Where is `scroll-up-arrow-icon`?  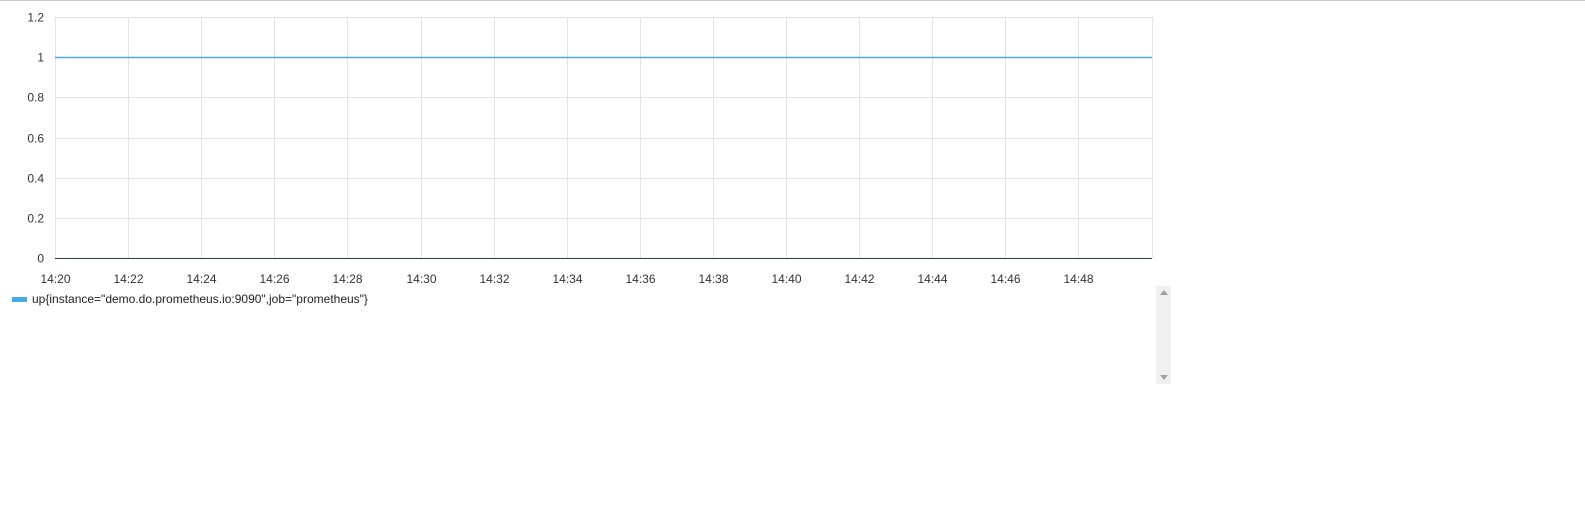
scroll-up-arrow-icon is located at coordinates (1164, 292).